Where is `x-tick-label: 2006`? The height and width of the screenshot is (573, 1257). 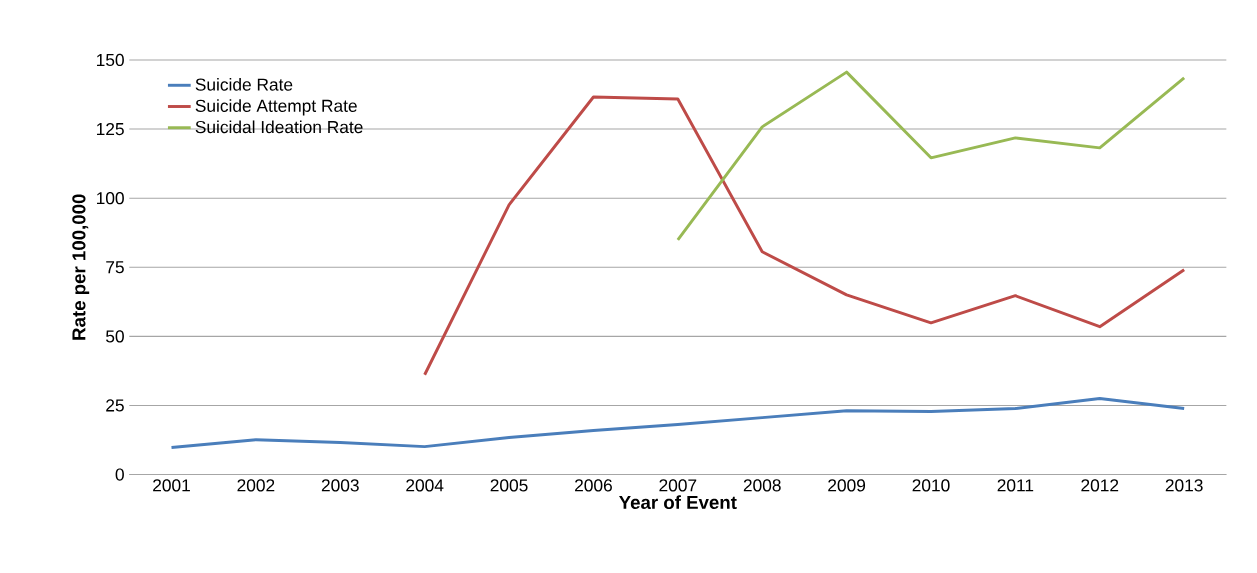
x-tick-label: 2006 is located at coordinates (593, 485).